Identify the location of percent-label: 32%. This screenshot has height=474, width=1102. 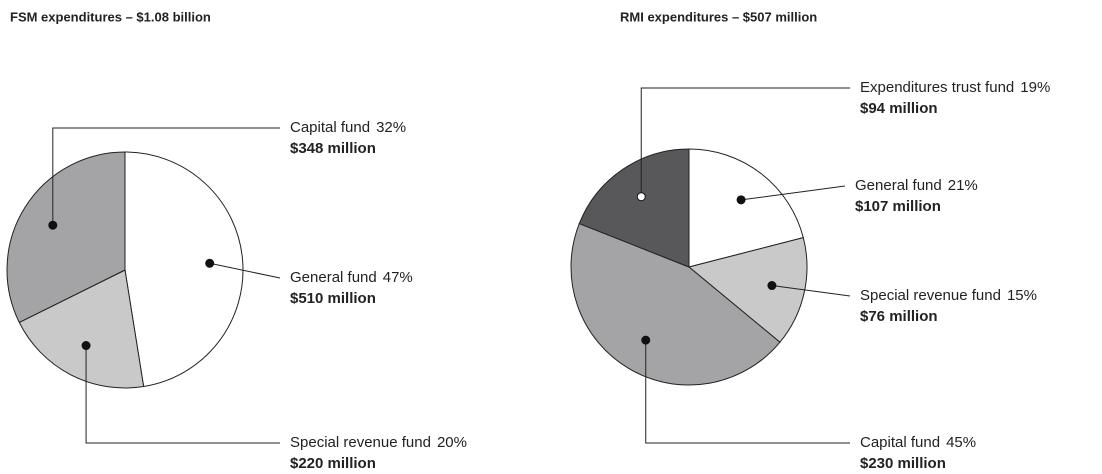
(391, 127).